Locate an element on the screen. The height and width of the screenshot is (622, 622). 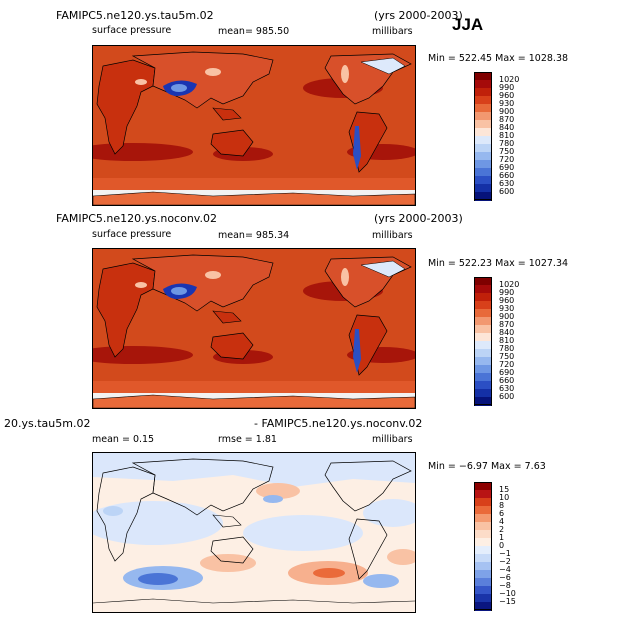
panel1-map is located at coordinates (254, 125).